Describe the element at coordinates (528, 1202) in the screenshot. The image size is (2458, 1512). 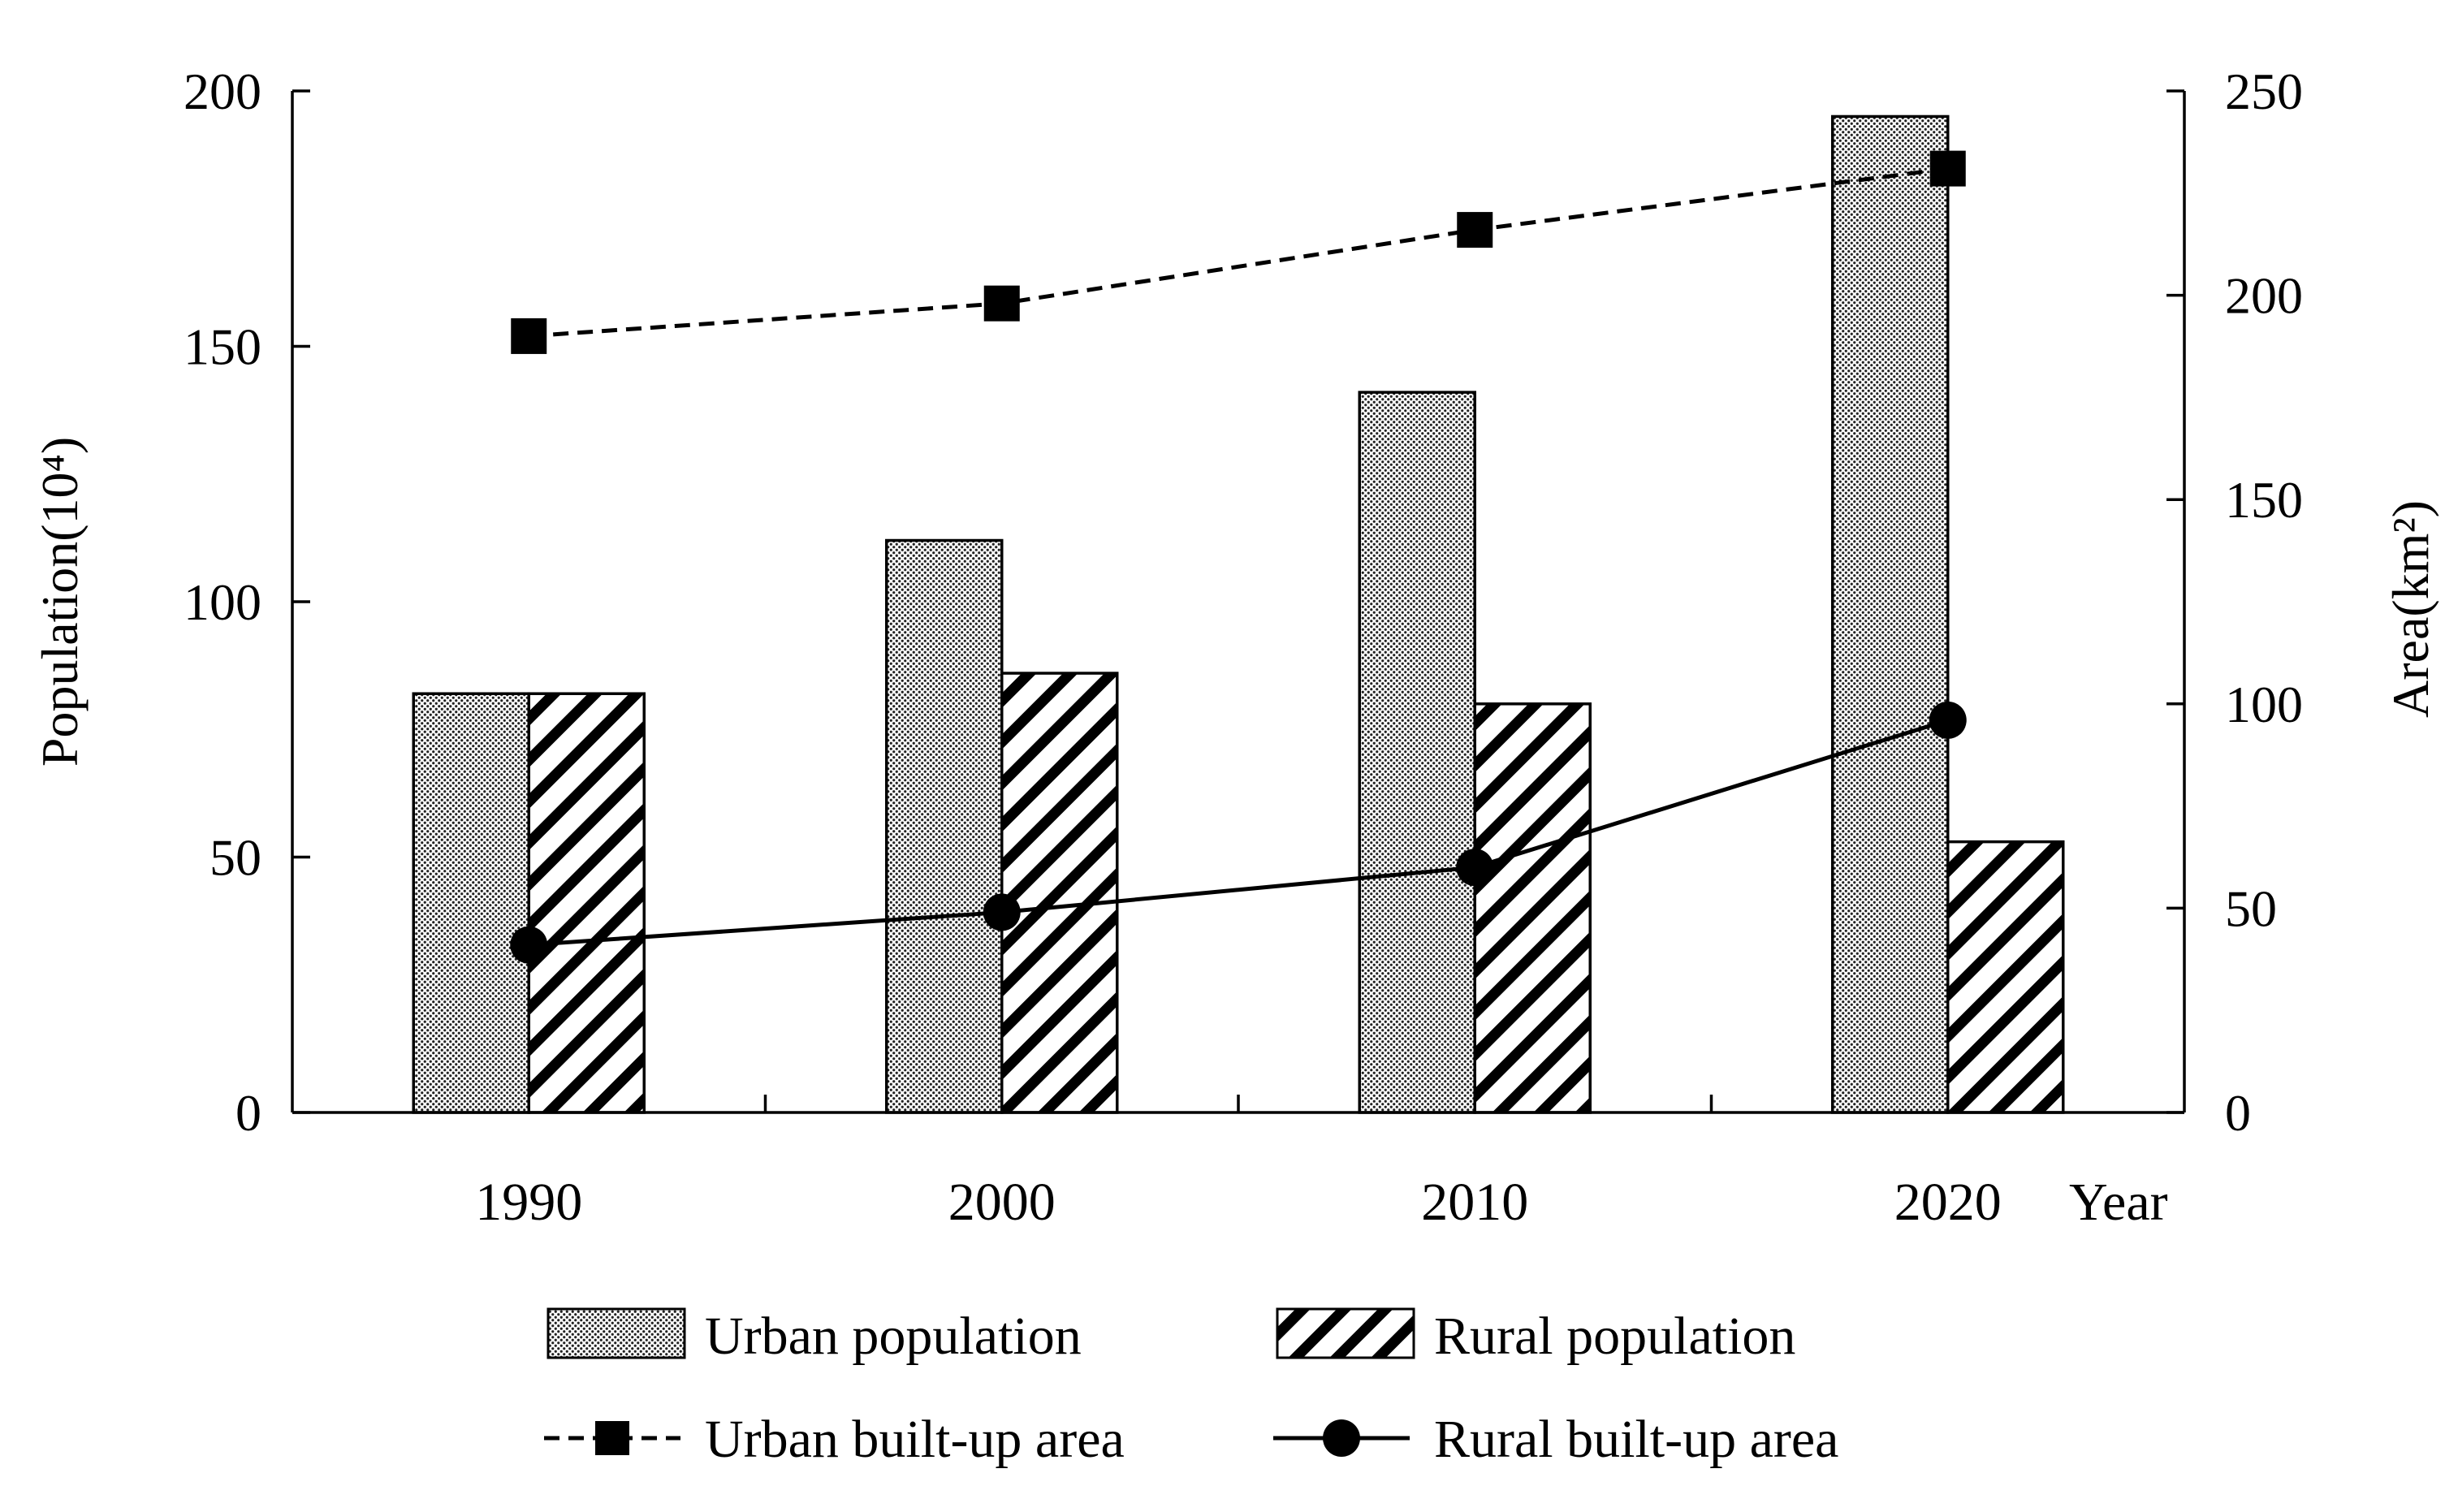
I see `x-tick-label: 1990` at that location.